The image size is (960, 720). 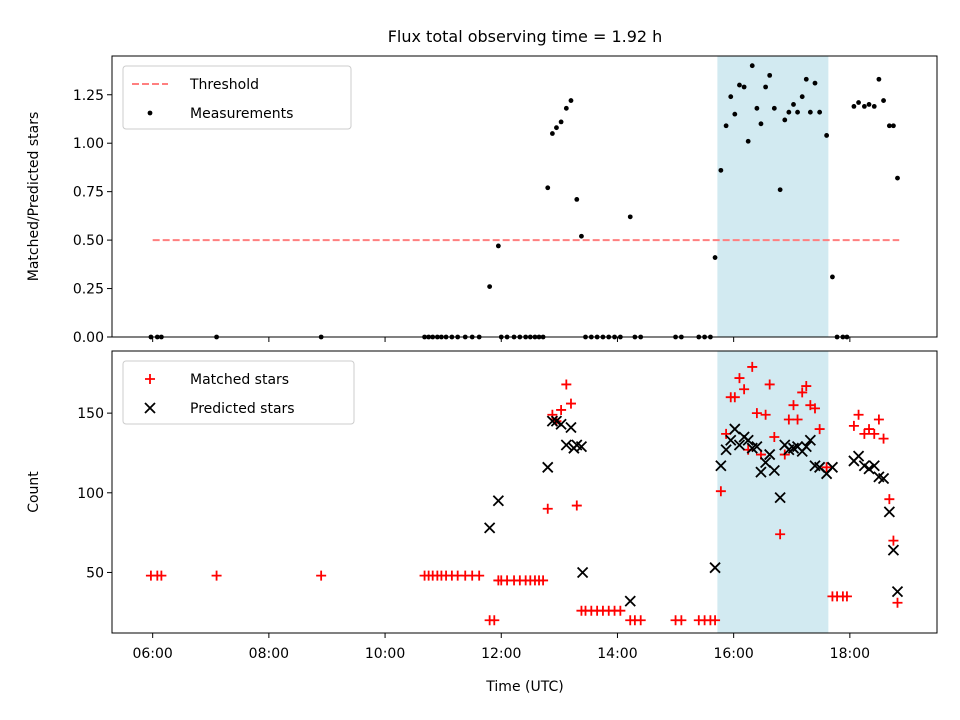 I want to click on legend-entry: Predicted stars, so click(x=242, y=409).